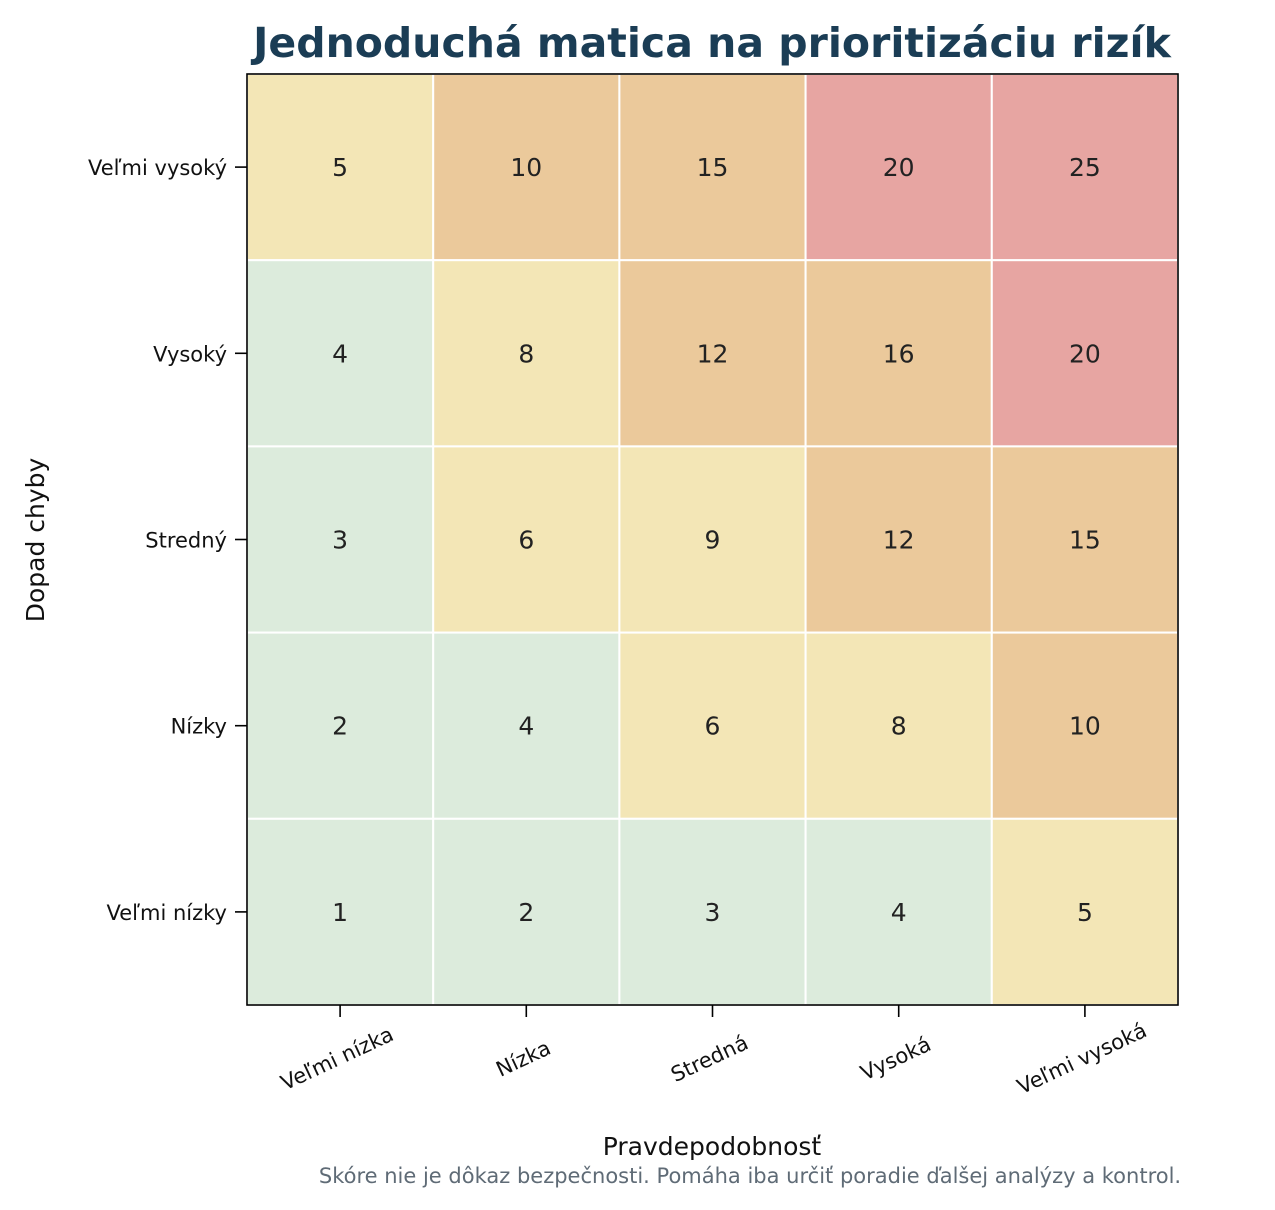 This screenshot has height=1210, width=1275. Describe the element at coordinates (157, 168) in the screenshot. I see `y-tick-label: Veľmi vysoký` at that location.